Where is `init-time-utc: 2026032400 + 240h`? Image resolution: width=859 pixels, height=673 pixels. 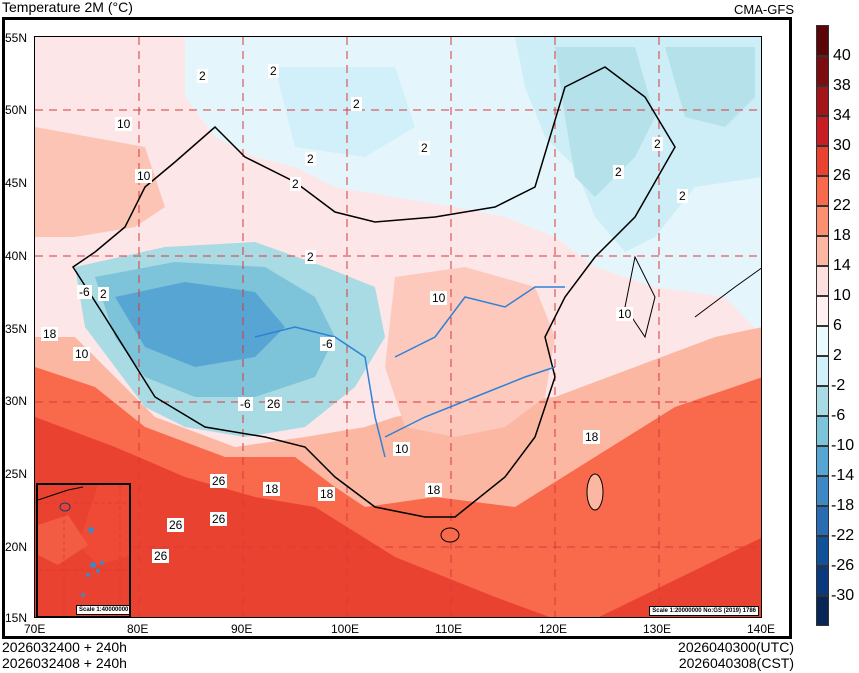
init-time-utc: 2026032400 + 240h is located at coordinates (64, 647).